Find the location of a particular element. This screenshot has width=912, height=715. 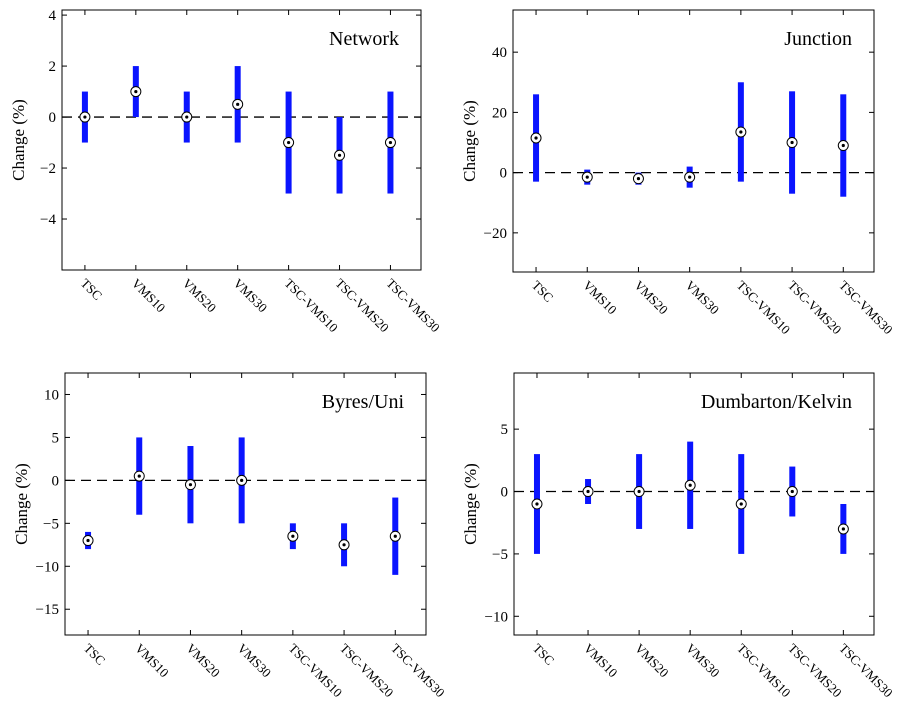

y-tick-label: 40 is located at coordinates (499, 53).